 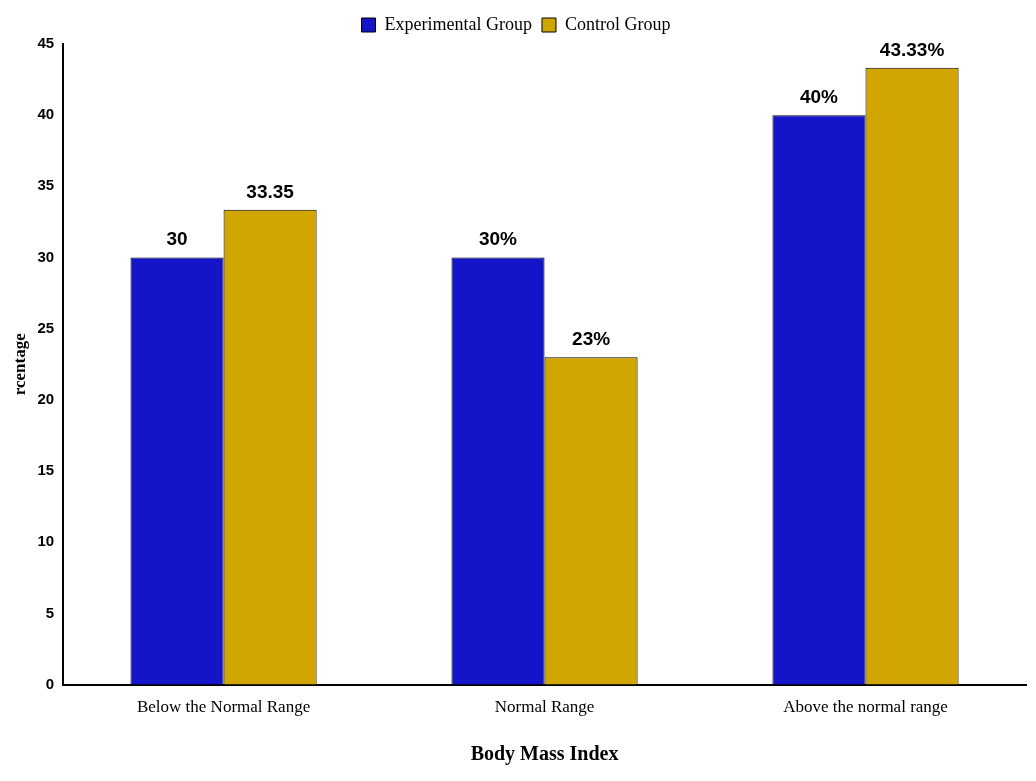 I want to click on y-tick-label: 0, so click(x=50, y=683).